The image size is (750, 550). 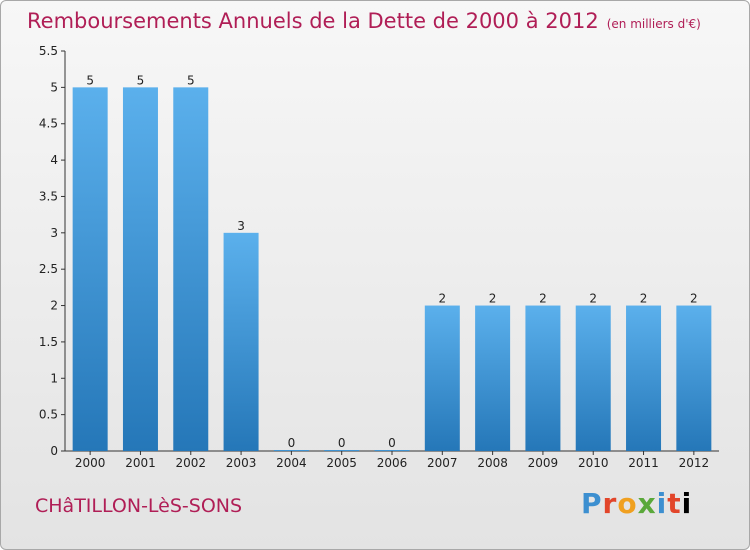 What do you see at coordinates (291, 463) in the screenshot?
I see `x-tick-label: 2004` at bounding box center [291, 463].